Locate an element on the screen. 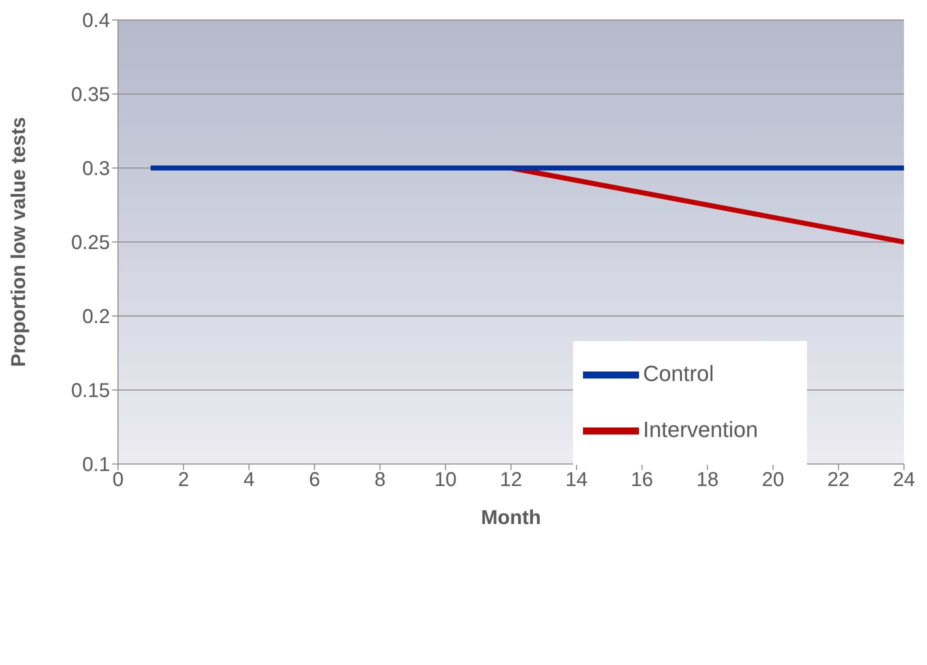 The height and width of the screenshot is (665, 927). y-tick-label: 0.1 is located at coordinates (96, 465).